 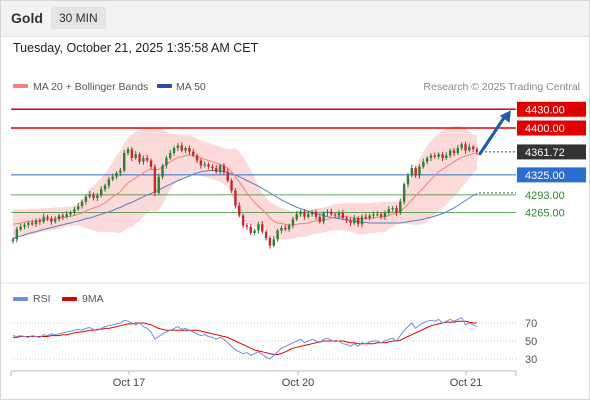 What do you see at coordinates (551, 109) in the screenshot?
I see `level-tag-4430.00` at bounding box center [551, 109].